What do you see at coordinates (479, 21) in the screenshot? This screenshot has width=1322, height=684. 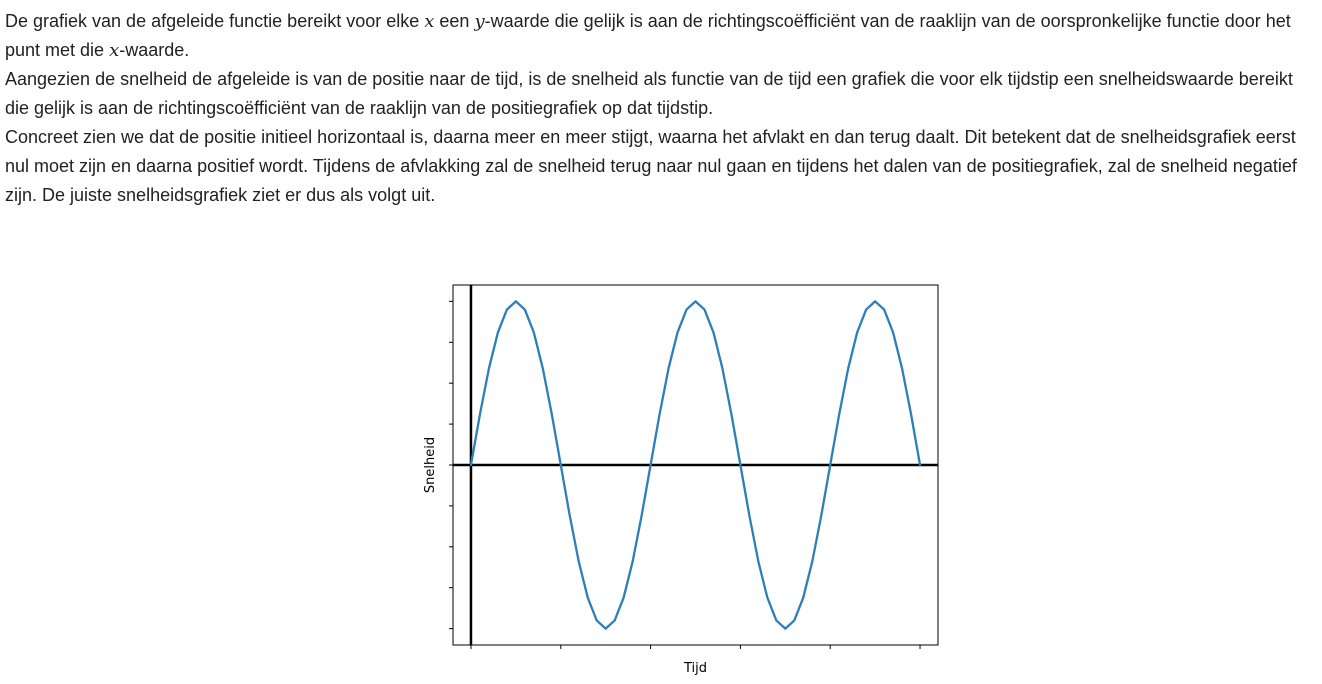 I see `math-variable-y: y` at bounding box center [479, 21].